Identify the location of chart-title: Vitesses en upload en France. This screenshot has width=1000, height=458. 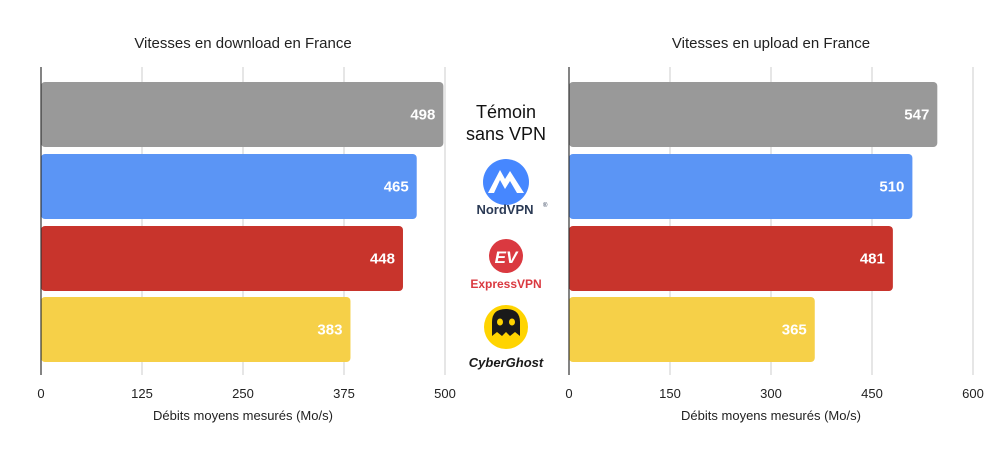
(771, 43).